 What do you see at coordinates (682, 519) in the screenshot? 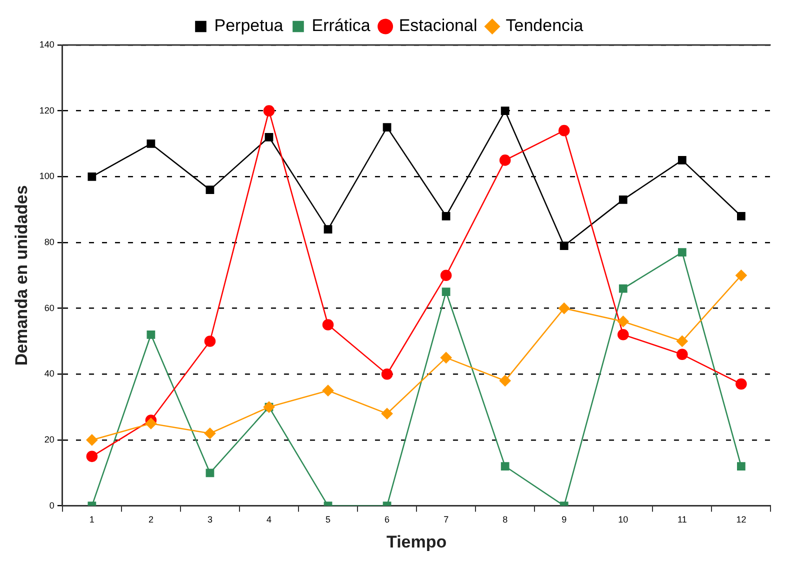
I see `x-tick-label: 11` at bounding box center [682, 519].